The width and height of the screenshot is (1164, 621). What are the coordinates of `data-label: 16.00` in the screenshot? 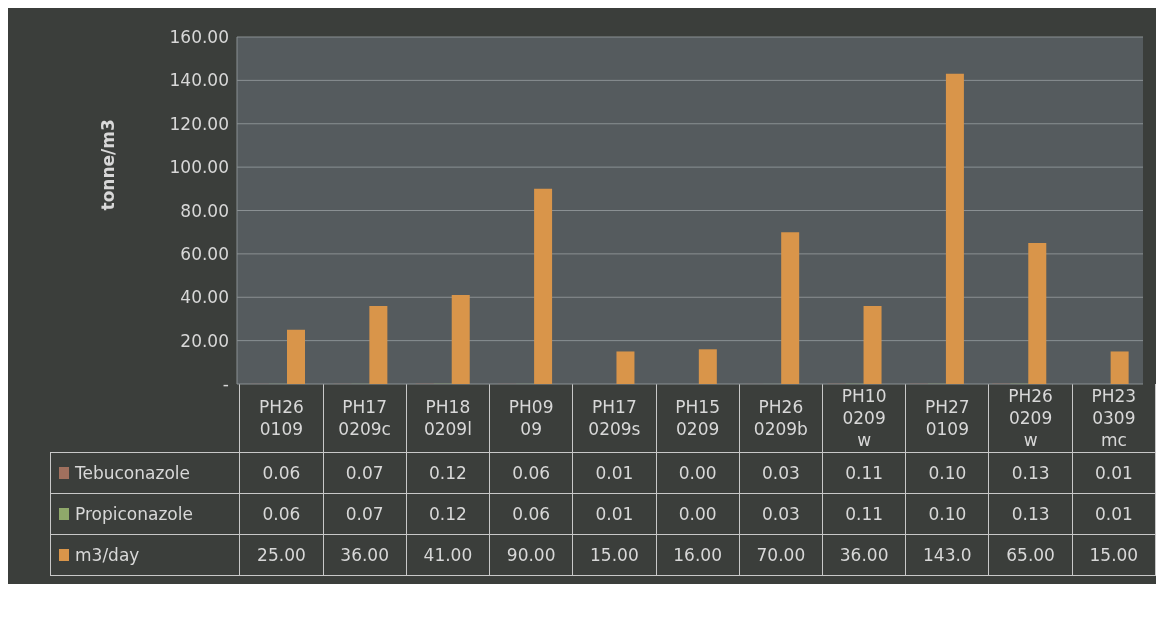 It's located at (698, 555).